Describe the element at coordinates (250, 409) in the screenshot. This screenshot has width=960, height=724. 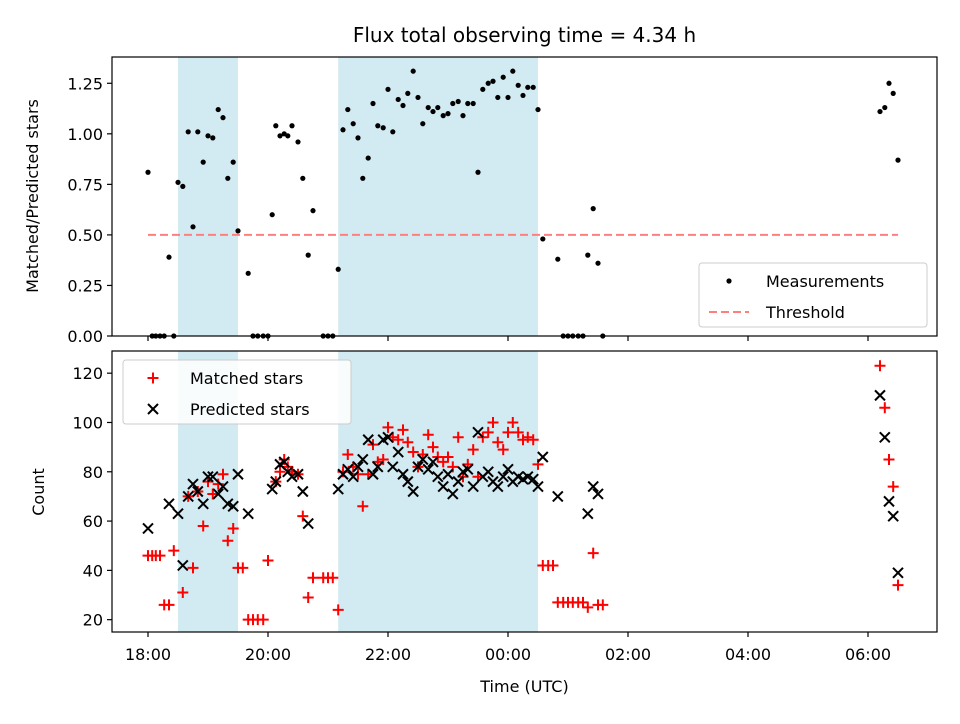
I see `bottom-legend-label-1: Predicted stars` at that location.